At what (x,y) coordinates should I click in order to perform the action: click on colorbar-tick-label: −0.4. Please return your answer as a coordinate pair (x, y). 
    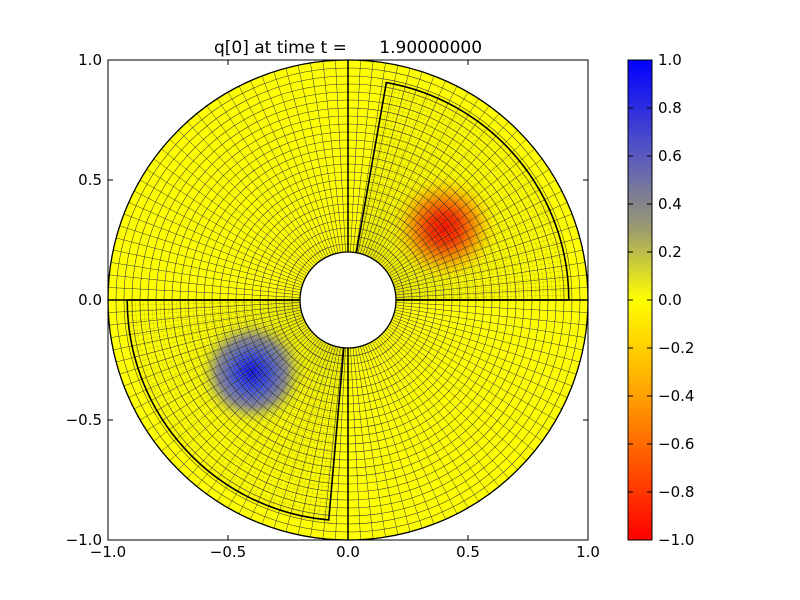
    Looking at the image, I should click on (676, 396).